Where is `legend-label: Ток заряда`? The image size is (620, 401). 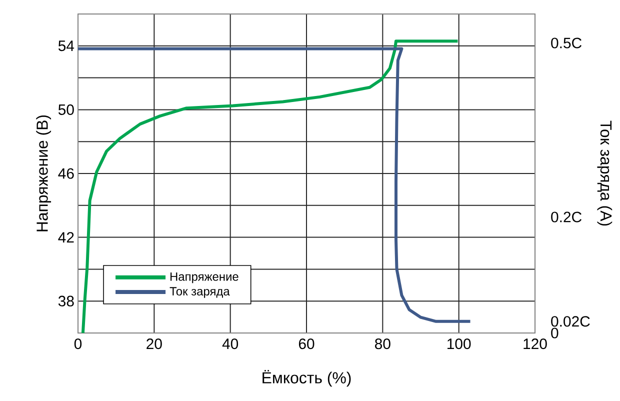 legend-label: Ток заряда is located at coordinates (200, 292).